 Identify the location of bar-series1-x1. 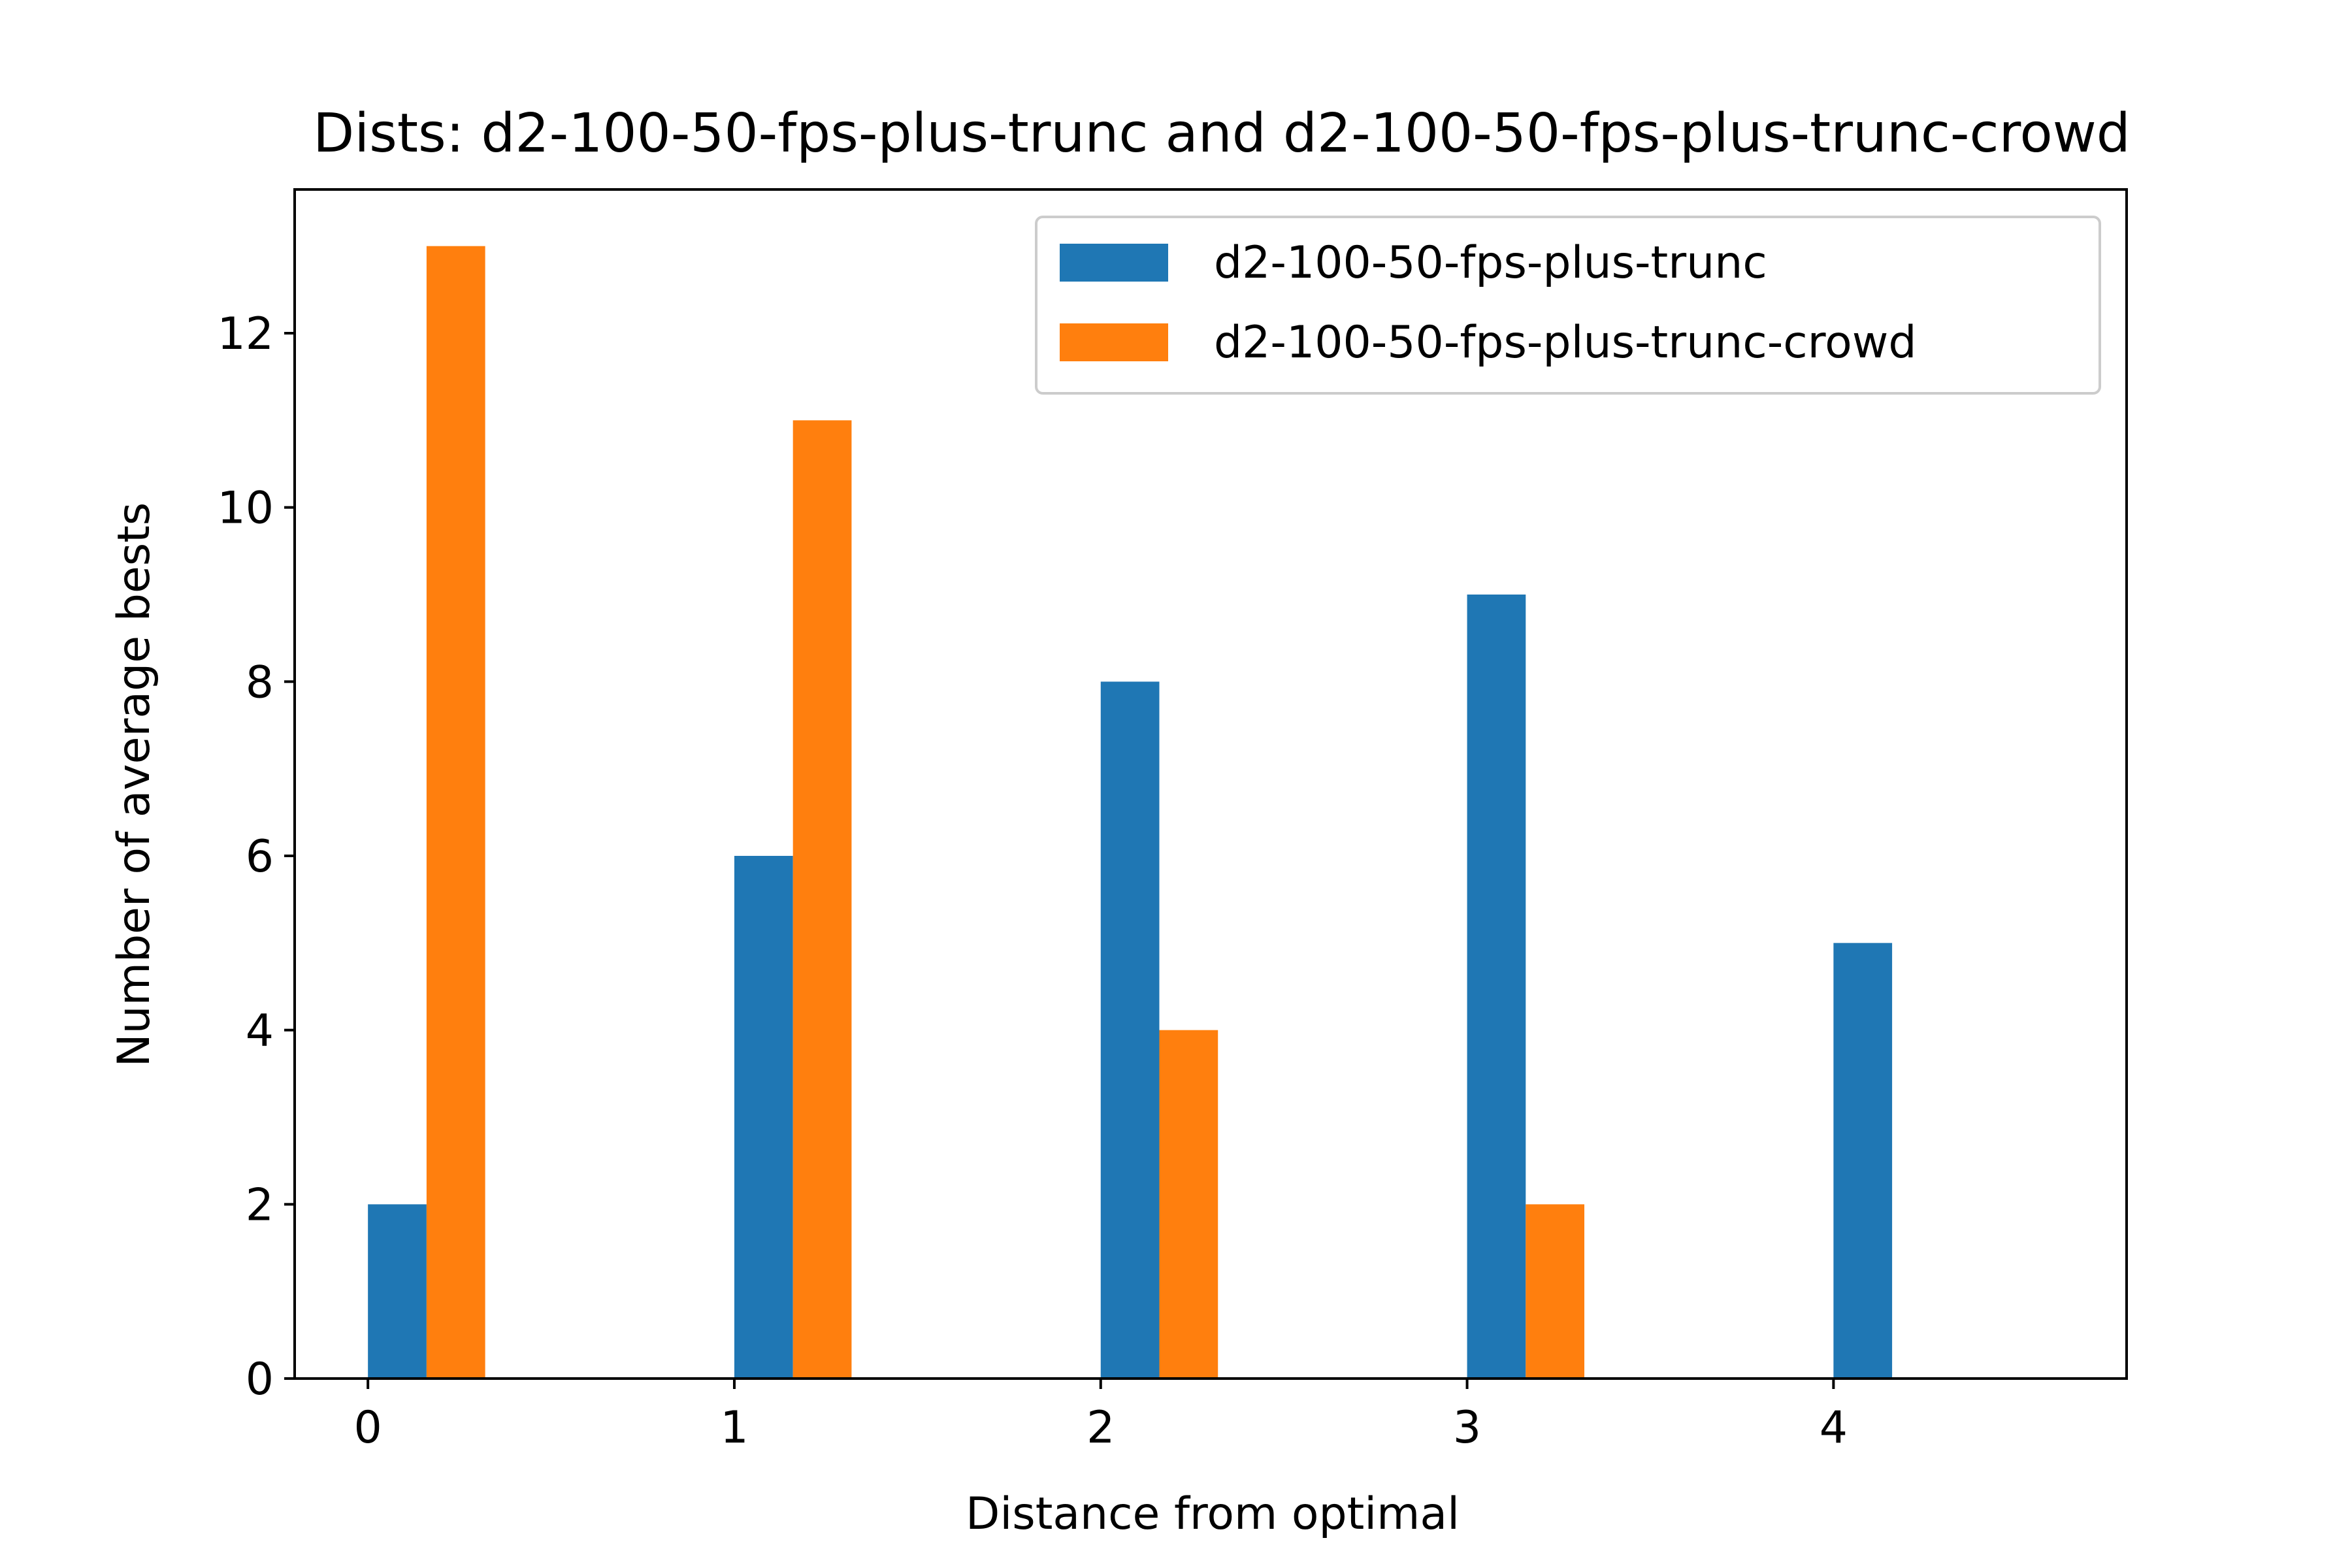
(763, 1117).